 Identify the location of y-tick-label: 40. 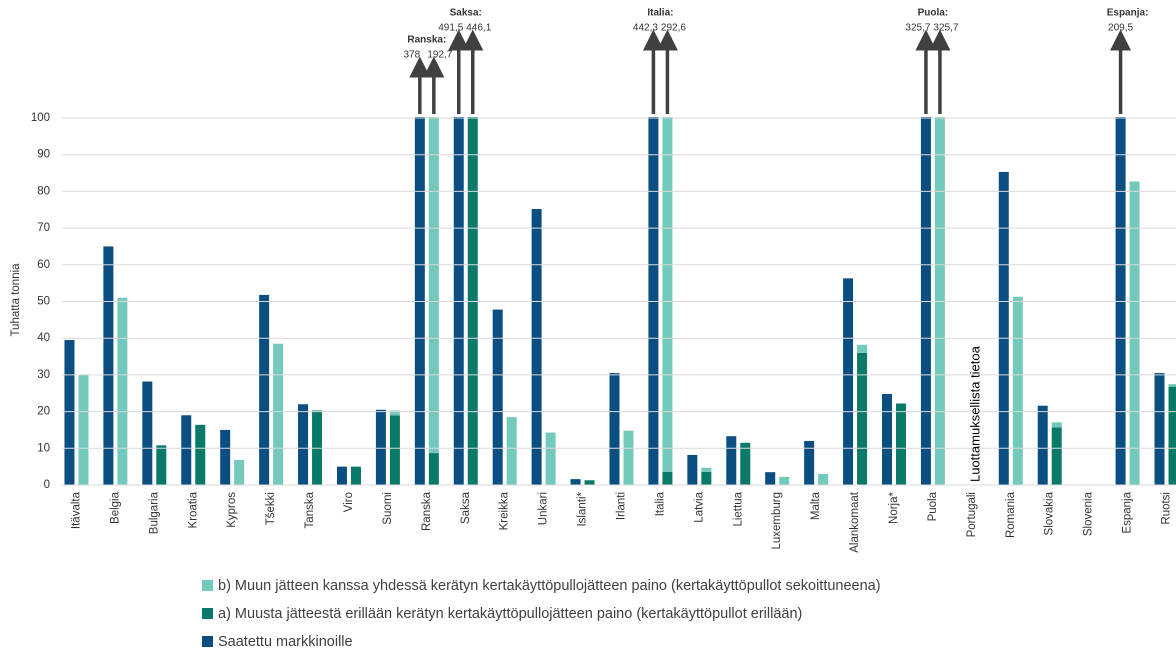
(43, 338).